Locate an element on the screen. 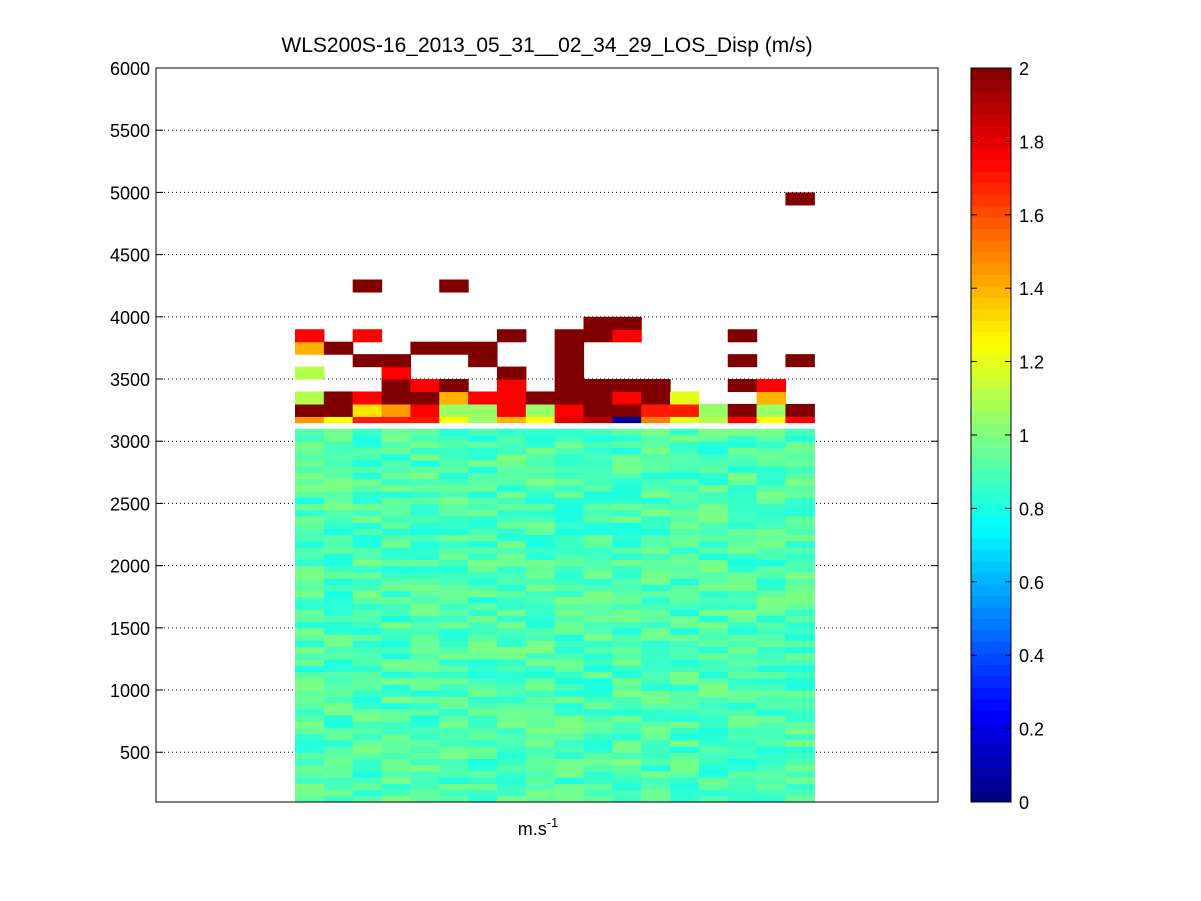 This screenshot has width=1201, height=901. colorbar-tick-label: 1 is located at coordinates (1024, 436).